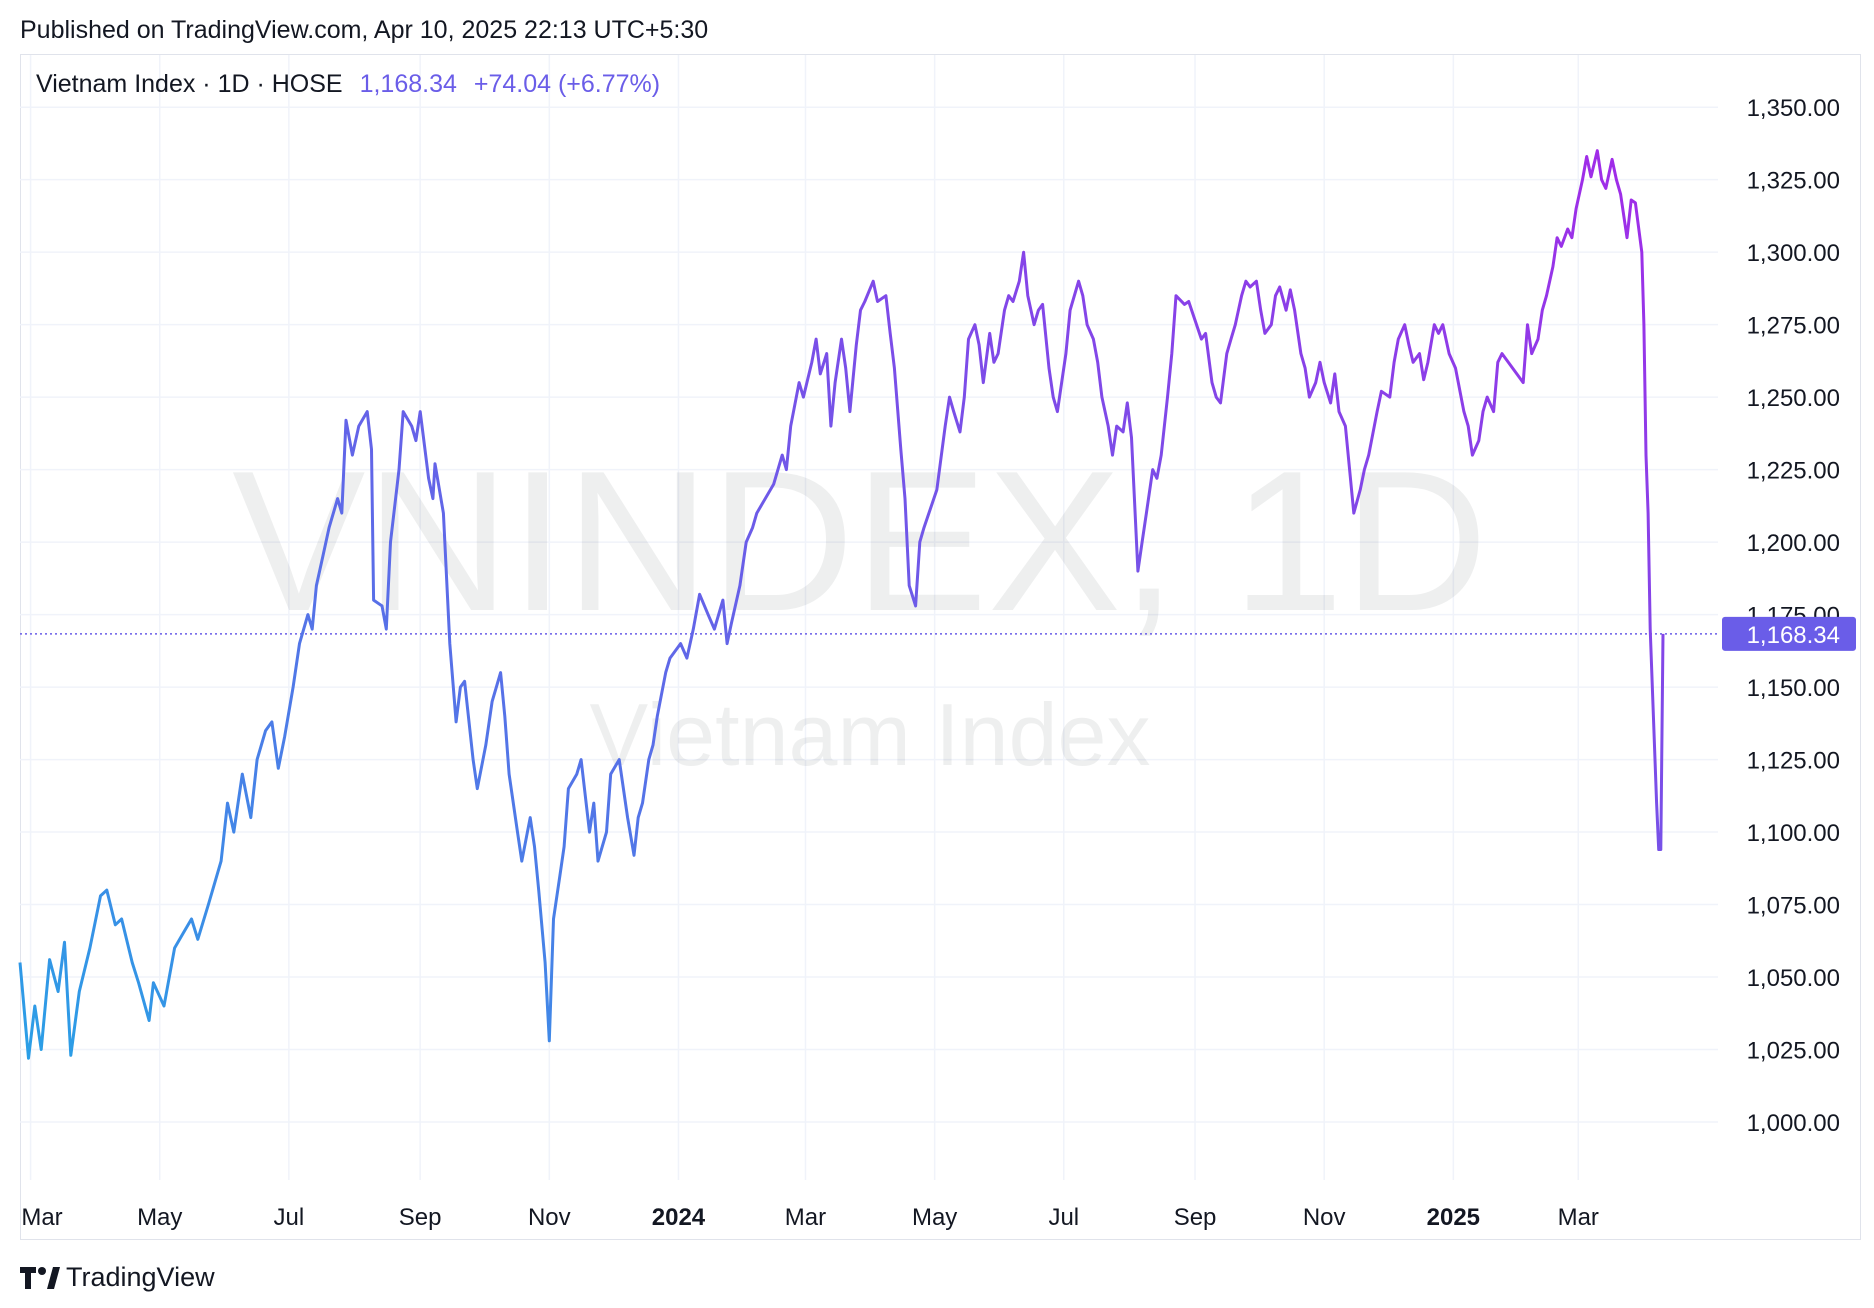  What do you see at coordinates (1793, 635) in the screenshot?
I see `last-price-label-text: 1,168.34` at bounding box center [1793, 635].